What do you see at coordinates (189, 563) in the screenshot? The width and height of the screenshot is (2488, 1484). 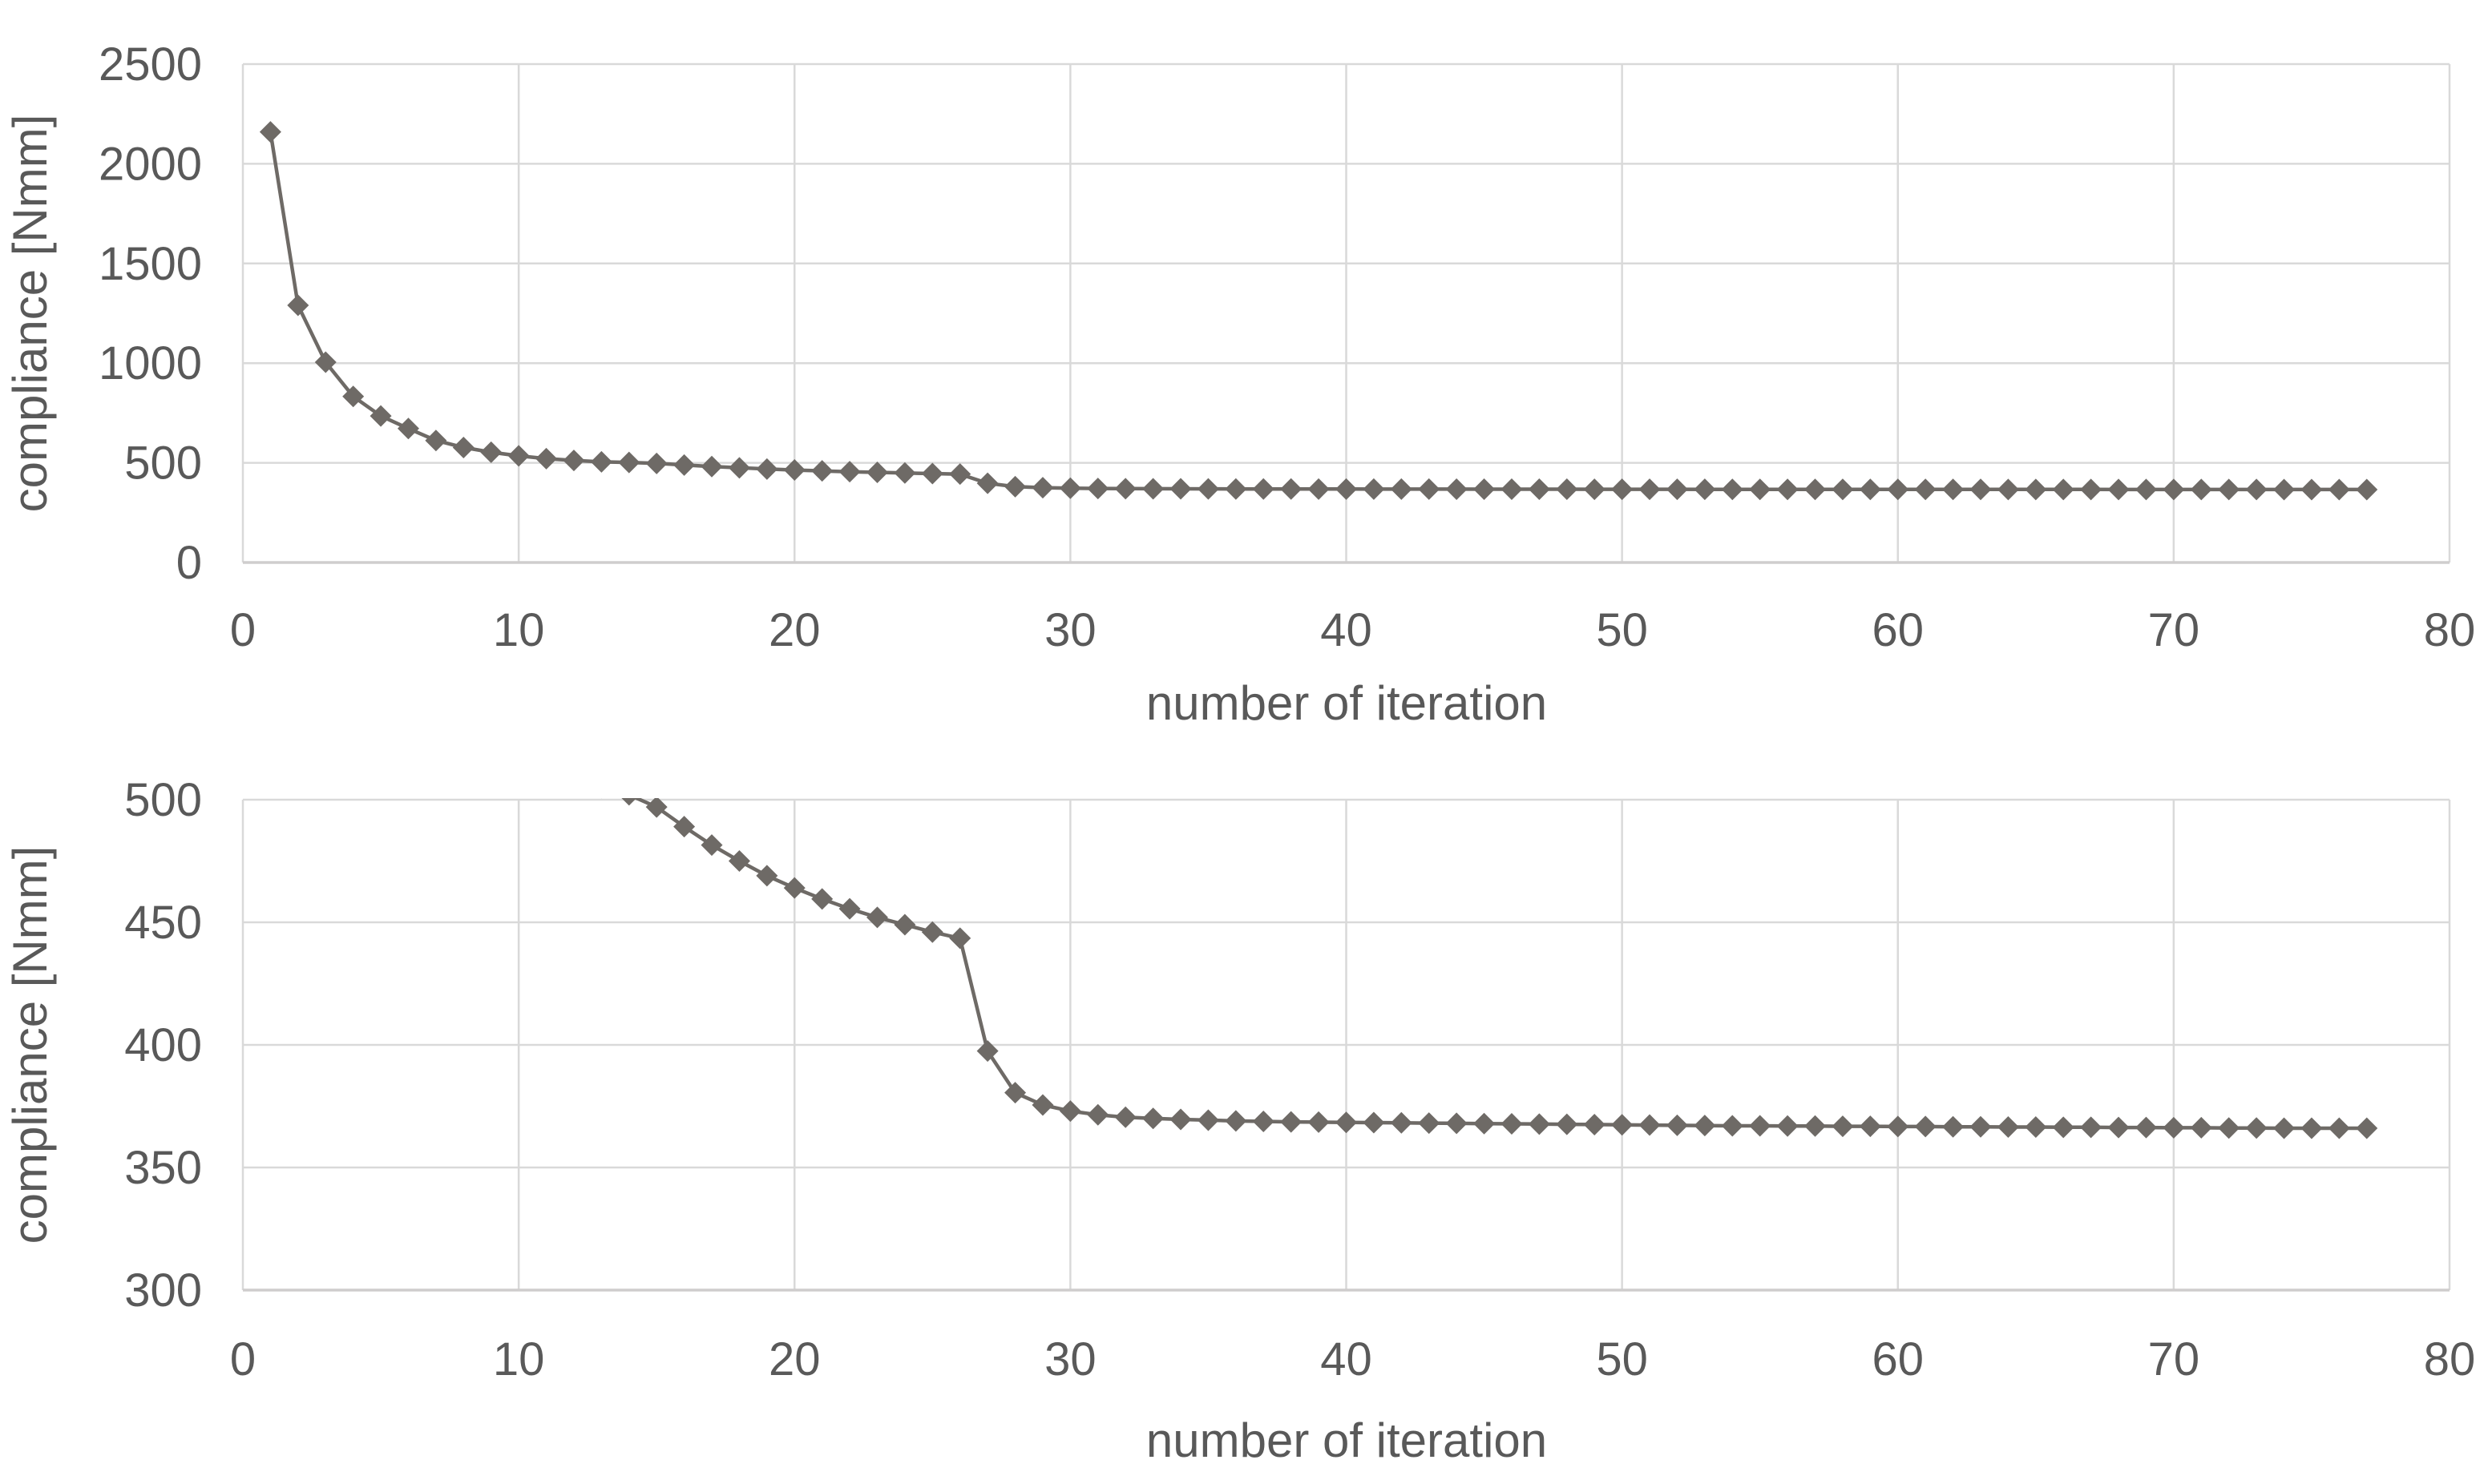 I see `y-tick-label: 0` at bounding box center [189, 563].